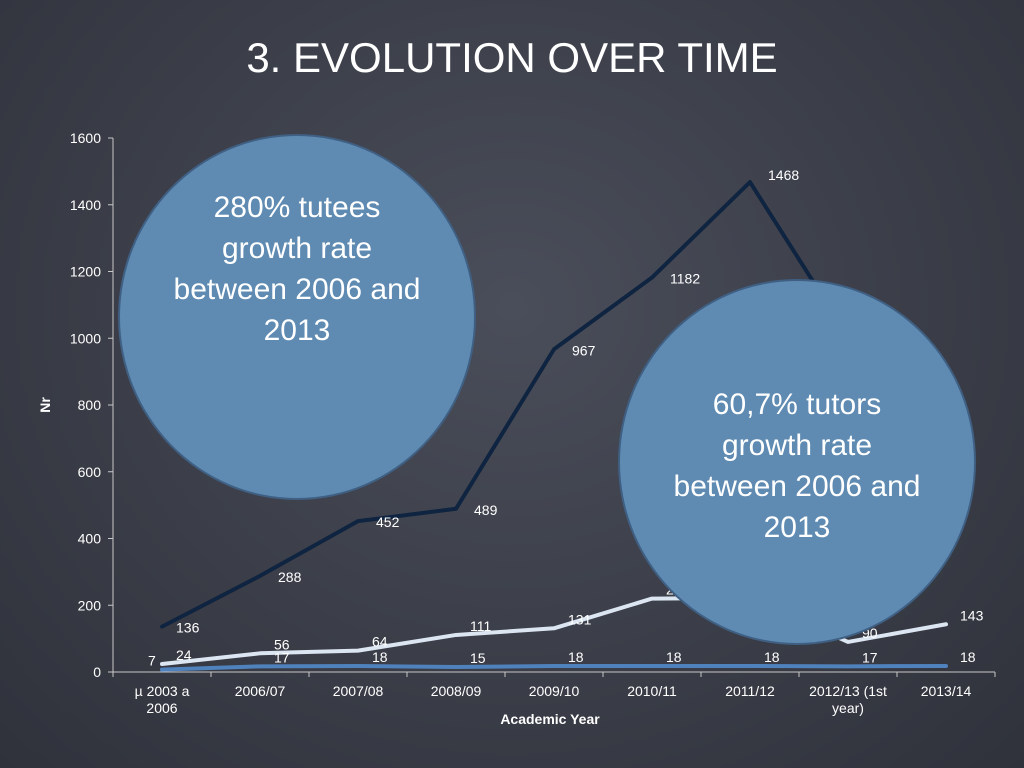  What do you see at coordinates (184, 655) in the screenshot?
I see `data-label: 24` at bounding box center [184, 655].